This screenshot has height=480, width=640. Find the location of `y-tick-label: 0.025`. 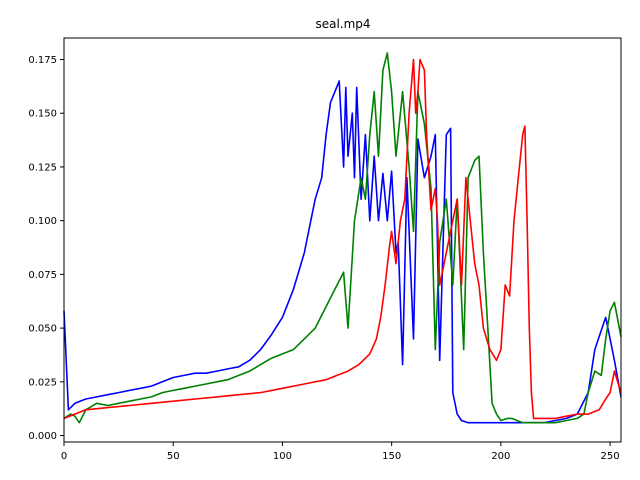

y-tick-label: 0.025 is located at coordinates (42, 382).